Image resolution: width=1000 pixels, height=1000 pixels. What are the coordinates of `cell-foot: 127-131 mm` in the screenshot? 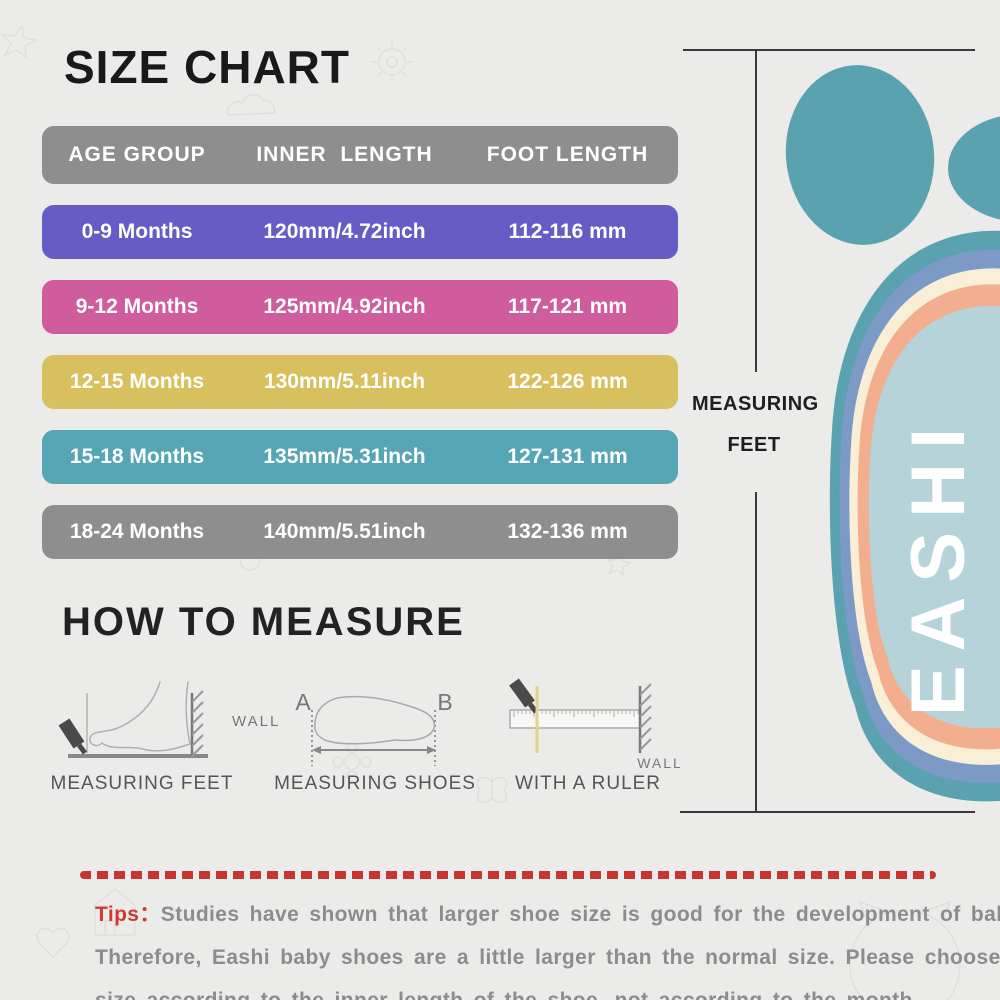 It's located at (567, 456).